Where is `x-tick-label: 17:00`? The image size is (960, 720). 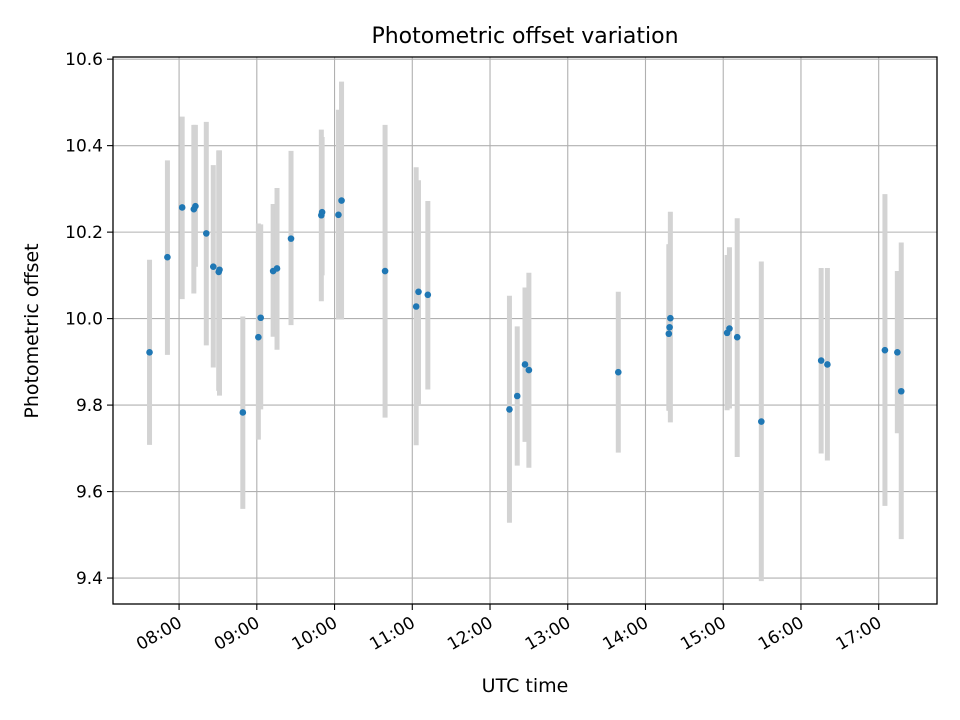 x-tick-label: 17:00 is located at coordinates (859, 634).